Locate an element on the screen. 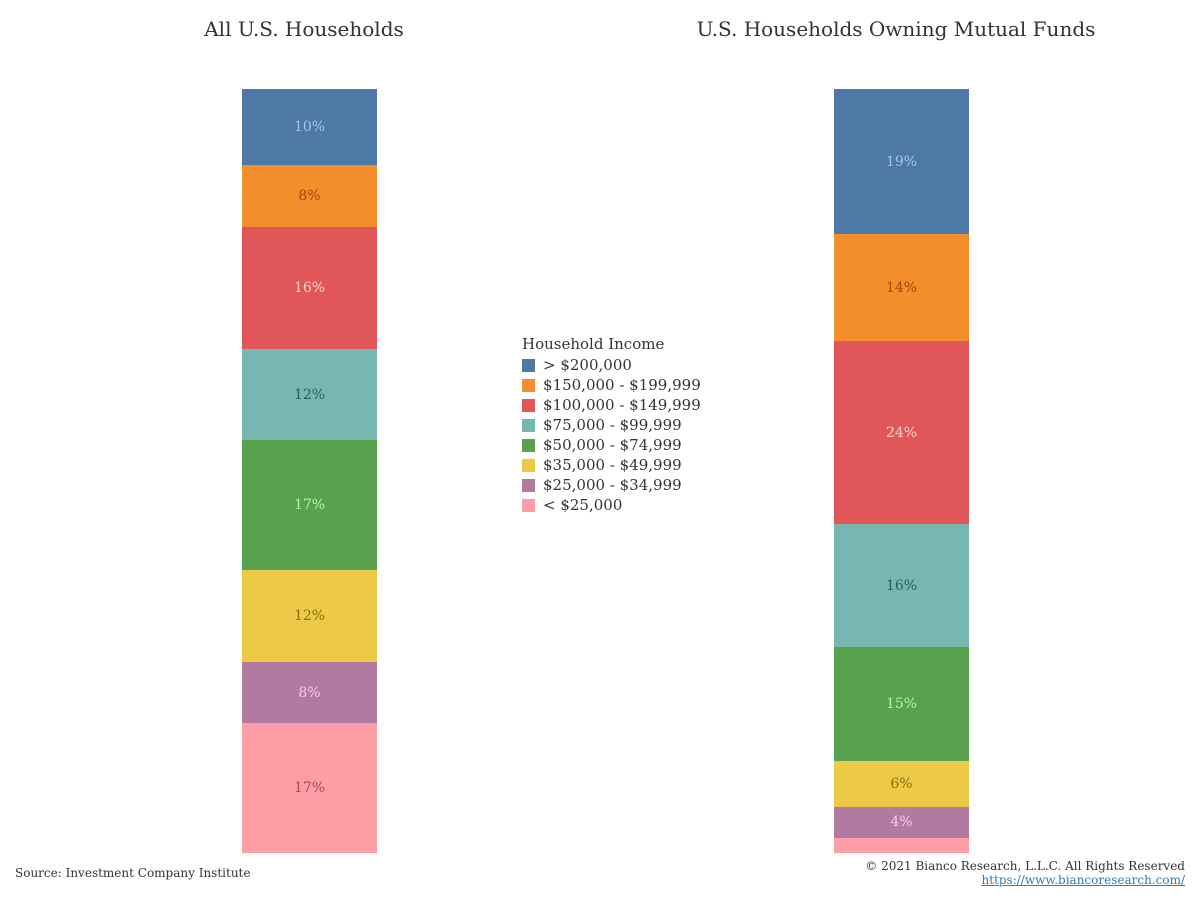  legend-item: $75,000 - $99,999 is located at coordinates (611, 425).